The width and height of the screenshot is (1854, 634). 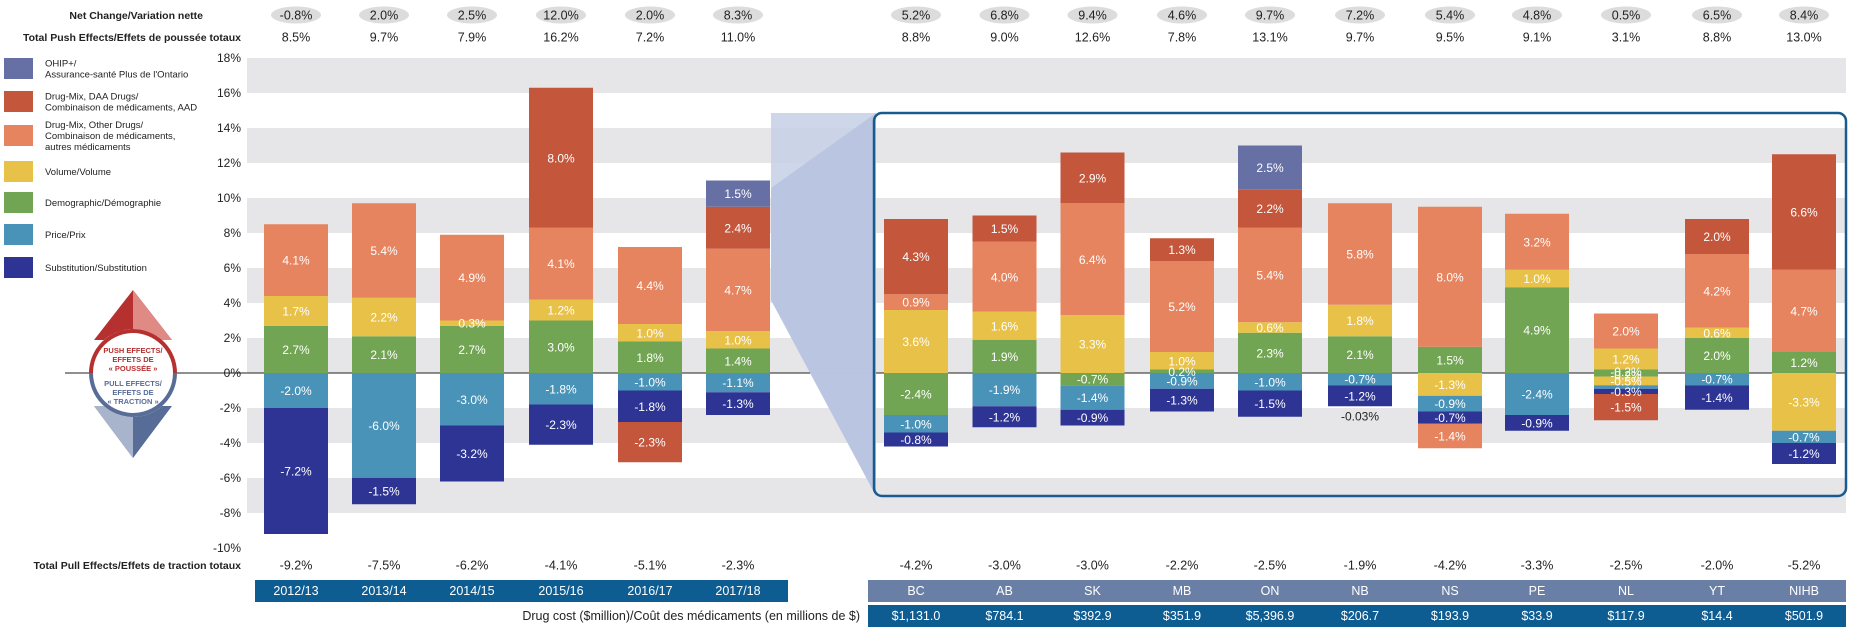 I want to click on y-tick-label: 6%, so click(x=233, y=268).